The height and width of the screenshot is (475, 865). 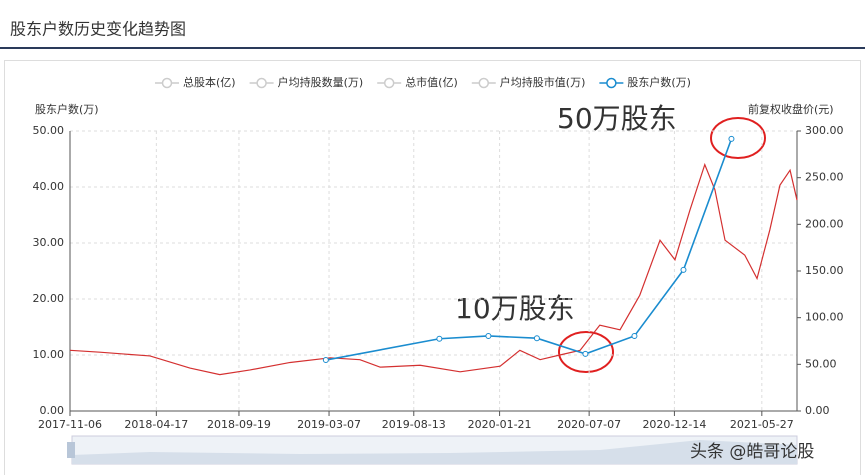 What do you see at coordinates (49, 130) in the screenshot?
I see `y-tick-label: 50.00` at bounding box center [49, 130].